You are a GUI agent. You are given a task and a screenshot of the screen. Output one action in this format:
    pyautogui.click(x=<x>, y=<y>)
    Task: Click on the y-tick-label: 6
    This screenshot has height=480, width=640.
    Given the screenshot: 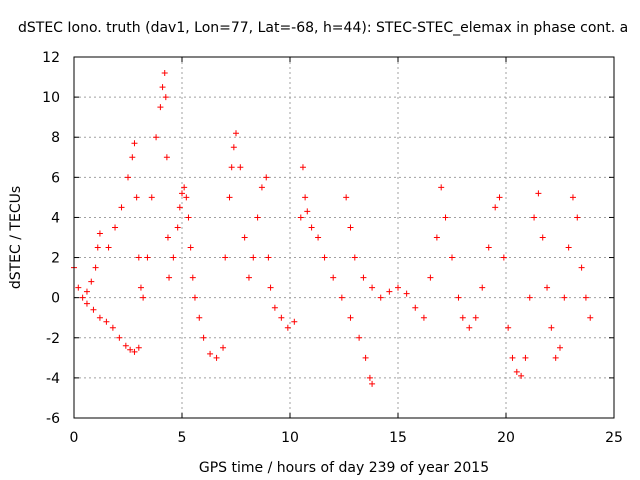 What is the action you would take?
    pyautogui.click(x=55, y=178)
    